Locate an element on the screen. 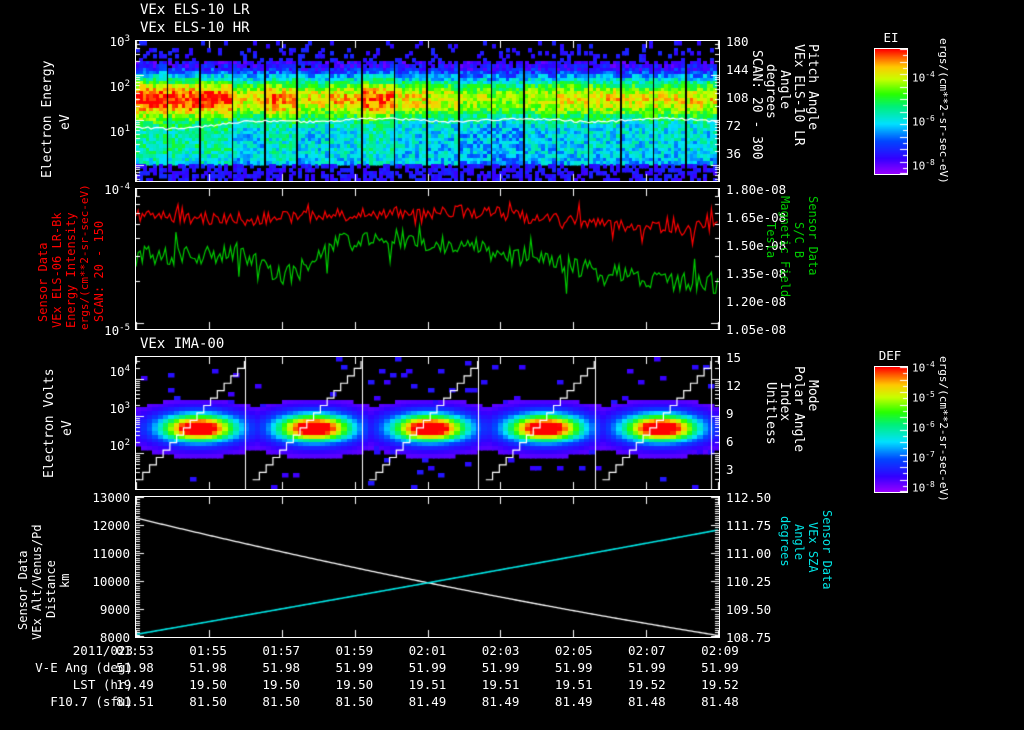 The width and height of the screenshot is (1024, 730). table-cell-f107-0: 81.51 is located at coordinates (135, 701).